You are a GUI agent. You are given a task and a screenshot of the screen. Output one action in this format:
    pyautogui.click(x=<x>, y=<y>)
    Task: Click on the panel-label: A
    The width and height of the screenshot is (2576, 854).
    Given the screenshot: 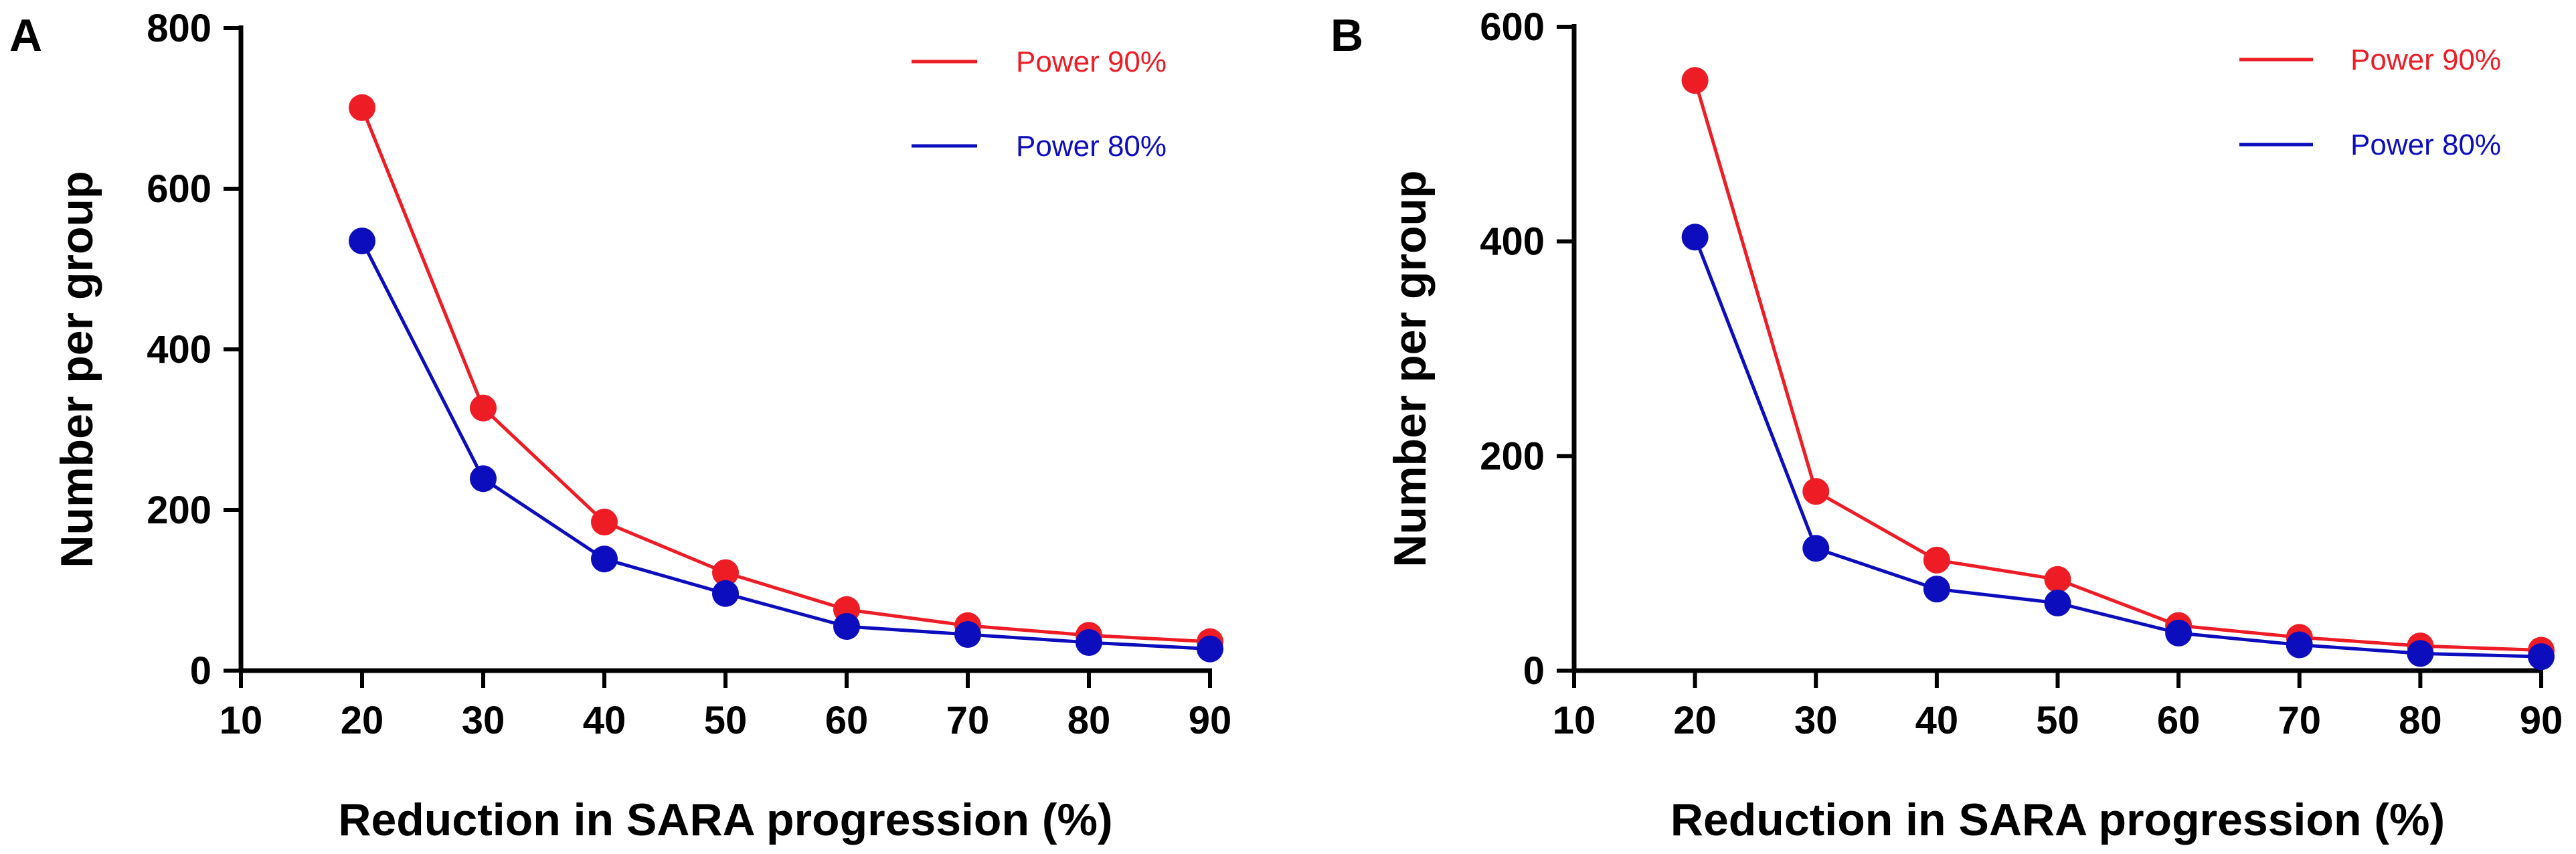 What is the action you would take?
    pyautogui.click(x=25, y=35)
    